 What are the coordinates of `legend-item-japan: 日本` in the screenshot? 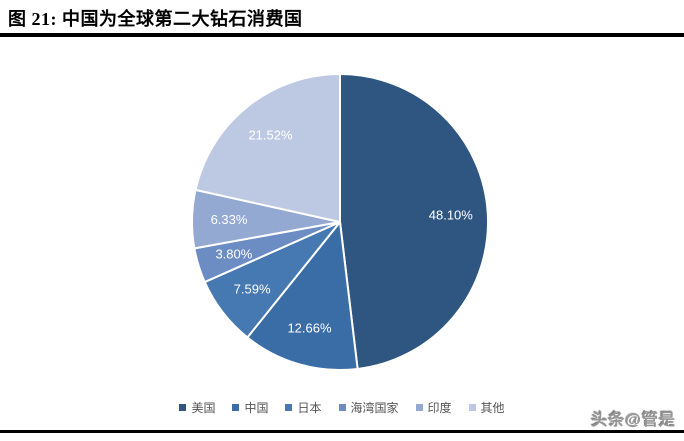 It's located at (303, 407).